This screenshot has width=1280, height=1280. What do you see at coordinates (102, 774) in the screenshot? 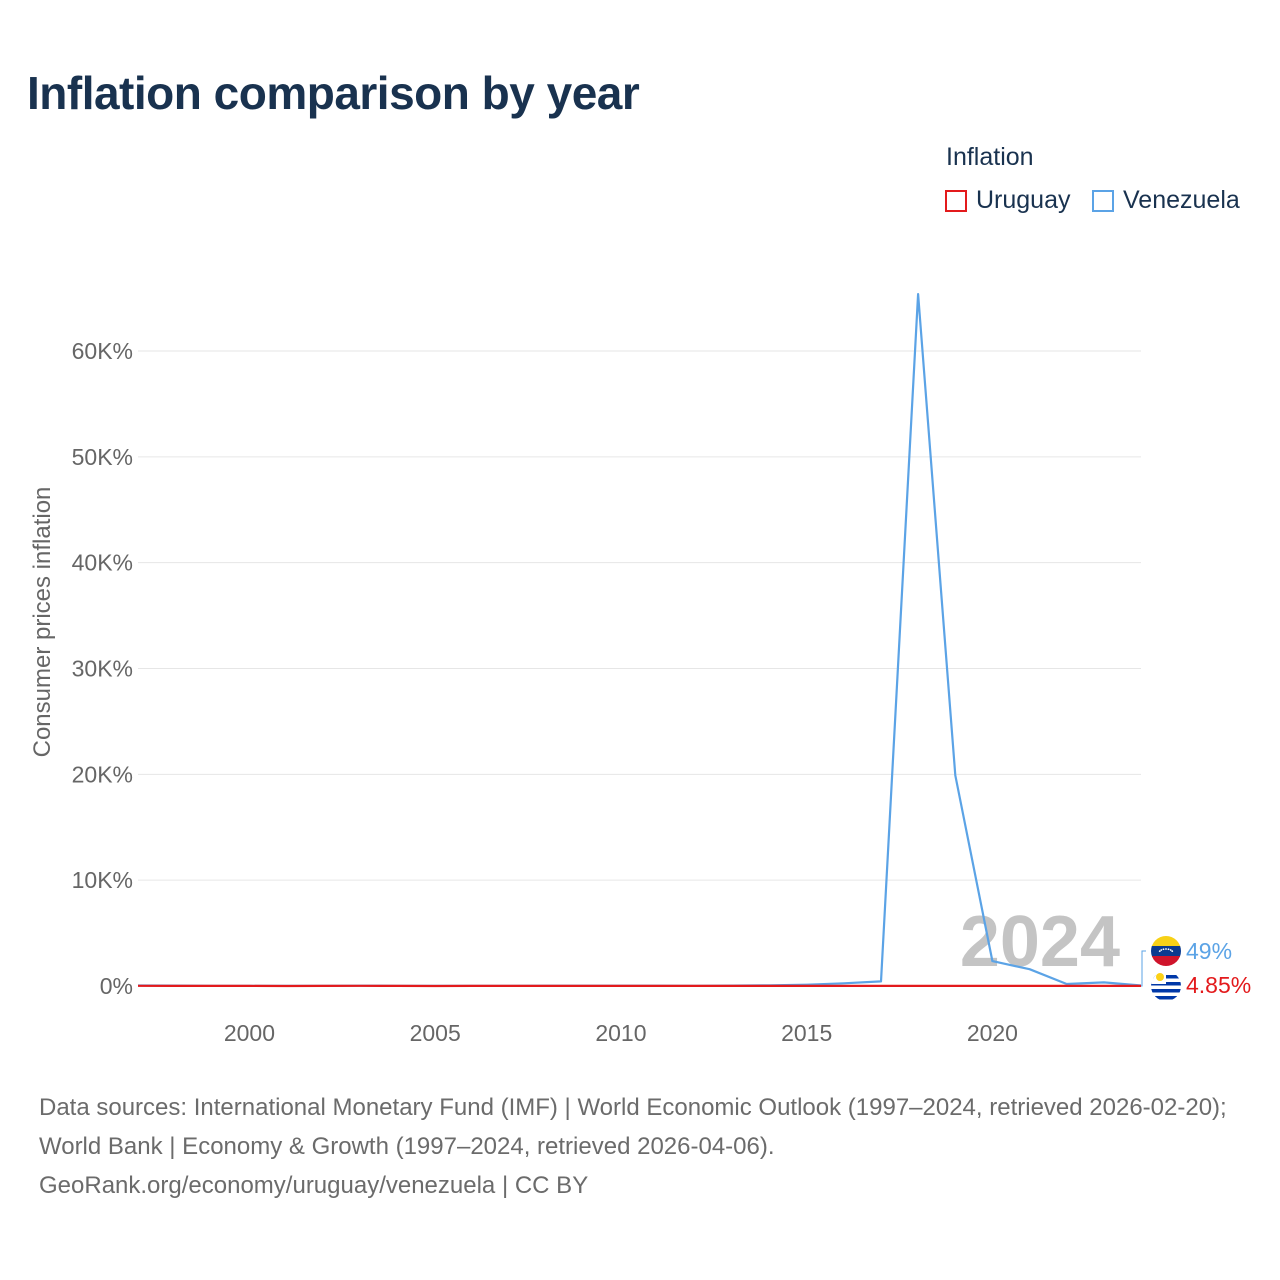
I see `y-tick-label: 20K%` at bounding box center [102, 774].